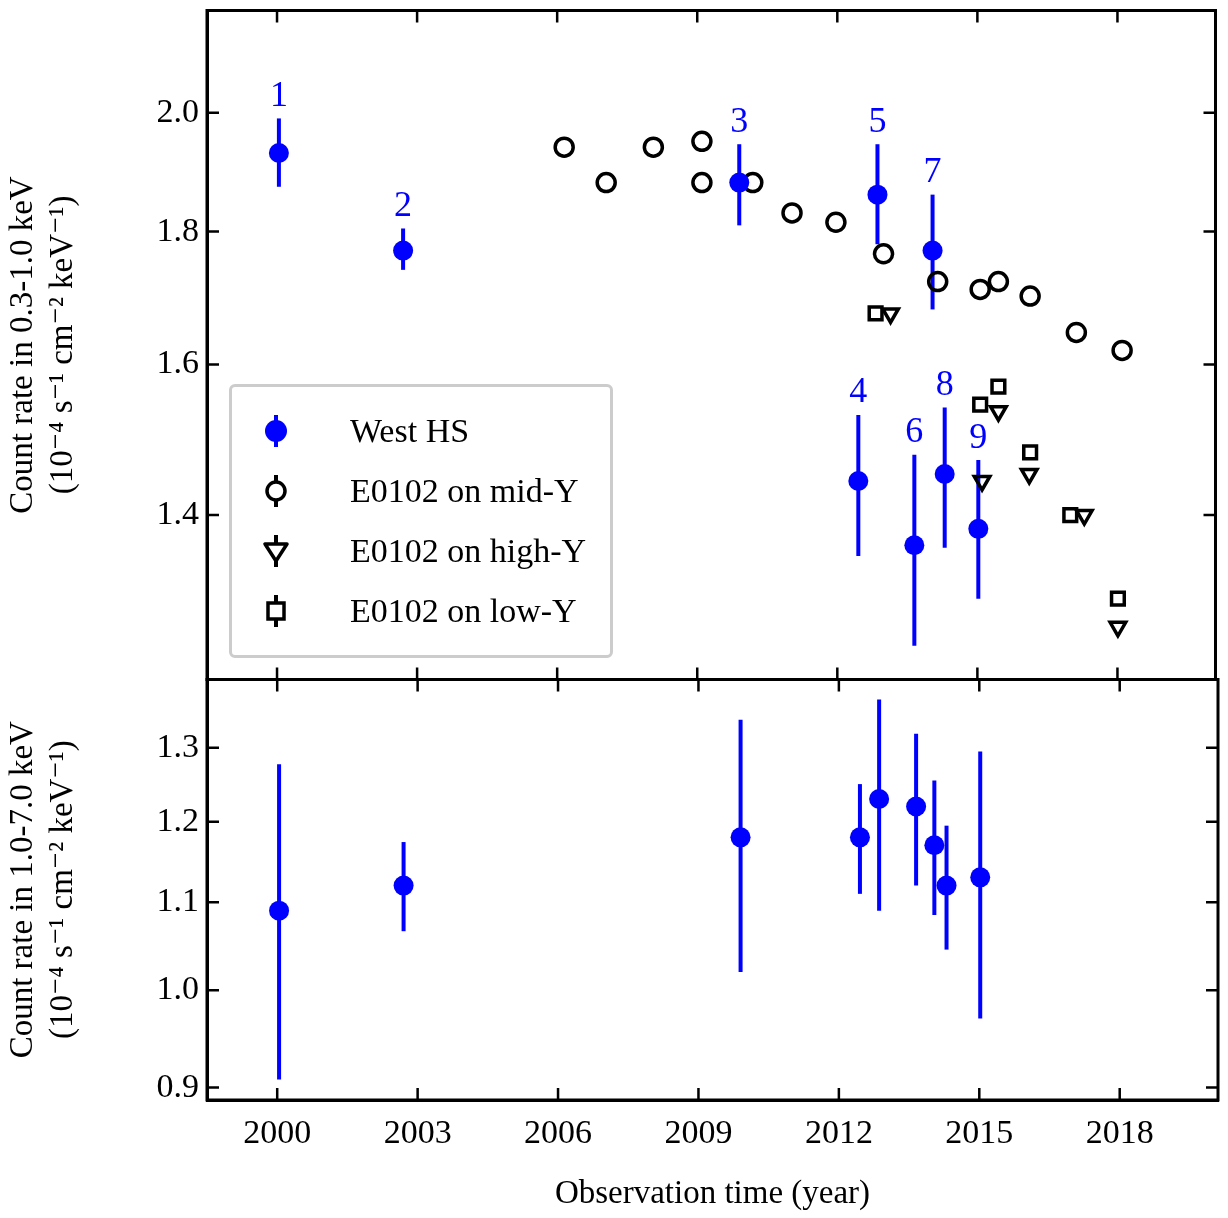  I want to click on legend-label: E0102 on high-Y, so click(468, 550).